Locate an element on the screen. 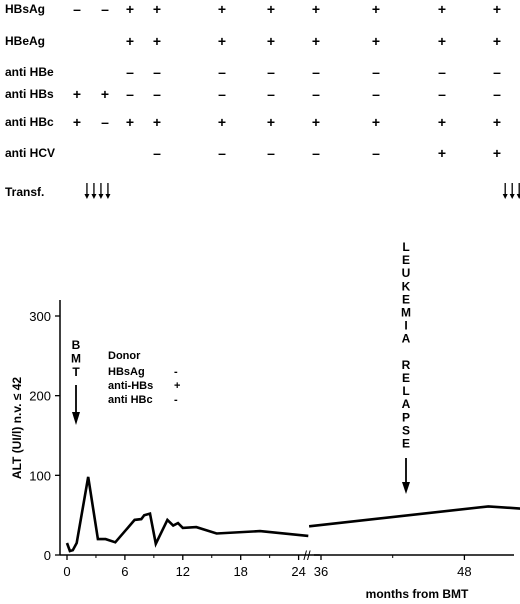 This screenshot has height=604, width=520. relapse-letter: P is located at coordinates (406, 417).